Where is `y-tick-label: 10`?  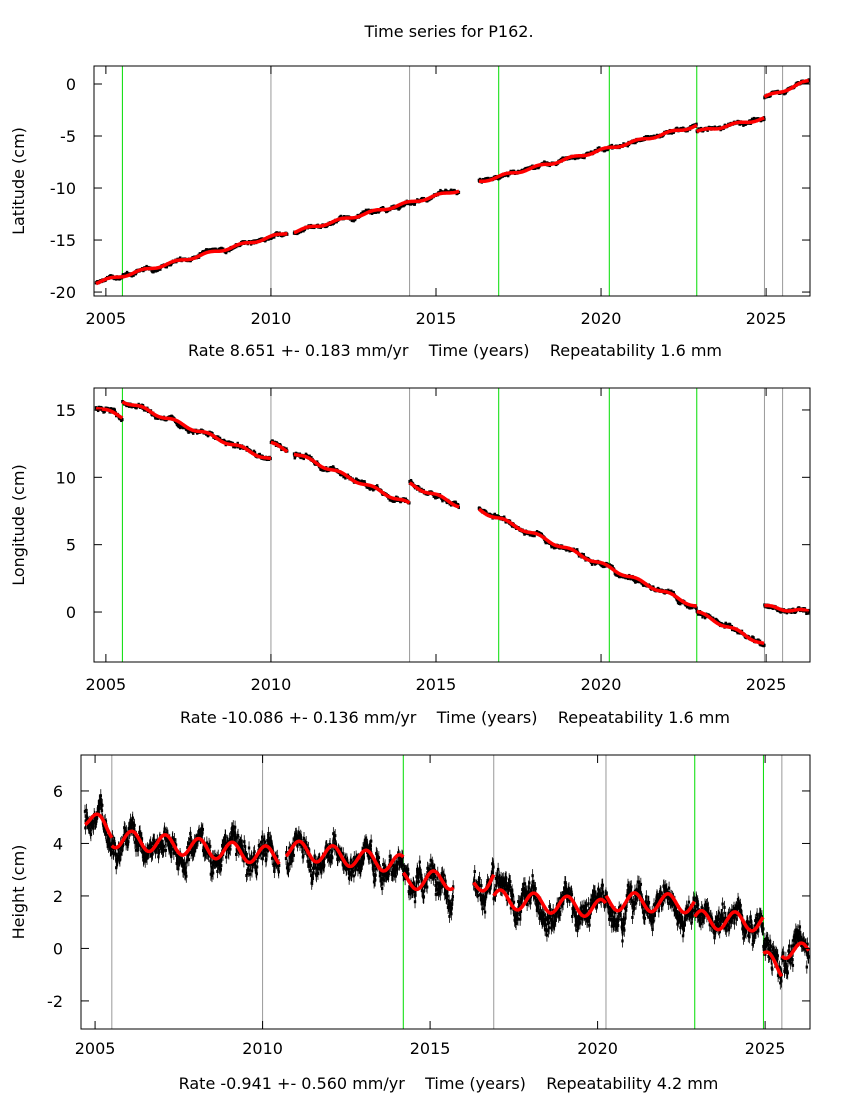 y-tick-label: 10 is located at coordinates (66, 477).